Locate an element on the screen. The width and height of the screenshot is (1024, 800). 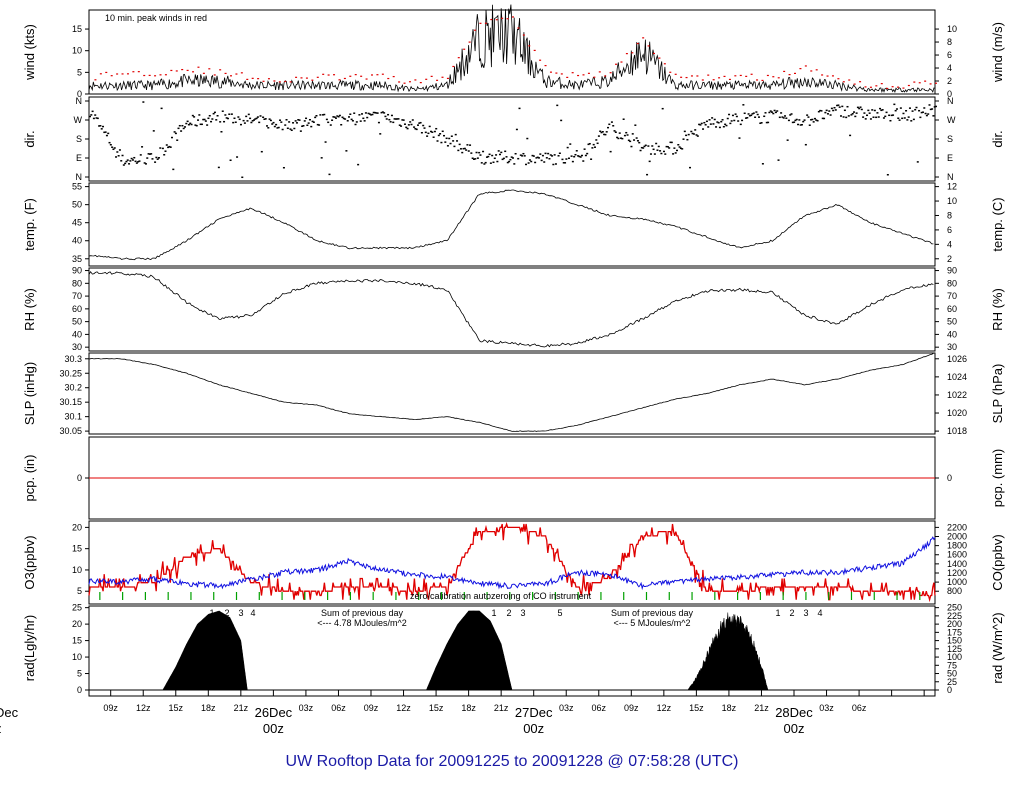
y-tick-label-right: 6 is located at coordinates (949, 230).